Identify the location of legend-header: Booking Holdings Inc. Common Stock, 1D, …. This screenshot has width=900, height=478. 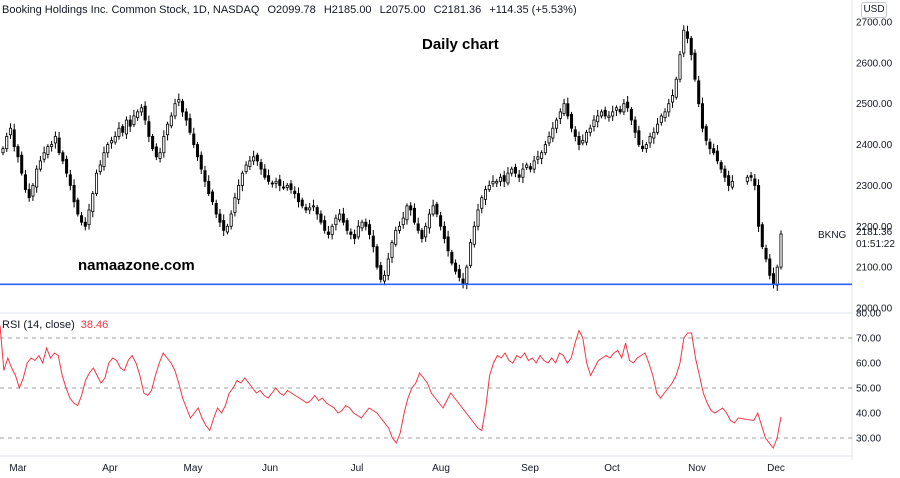
(292, 10).